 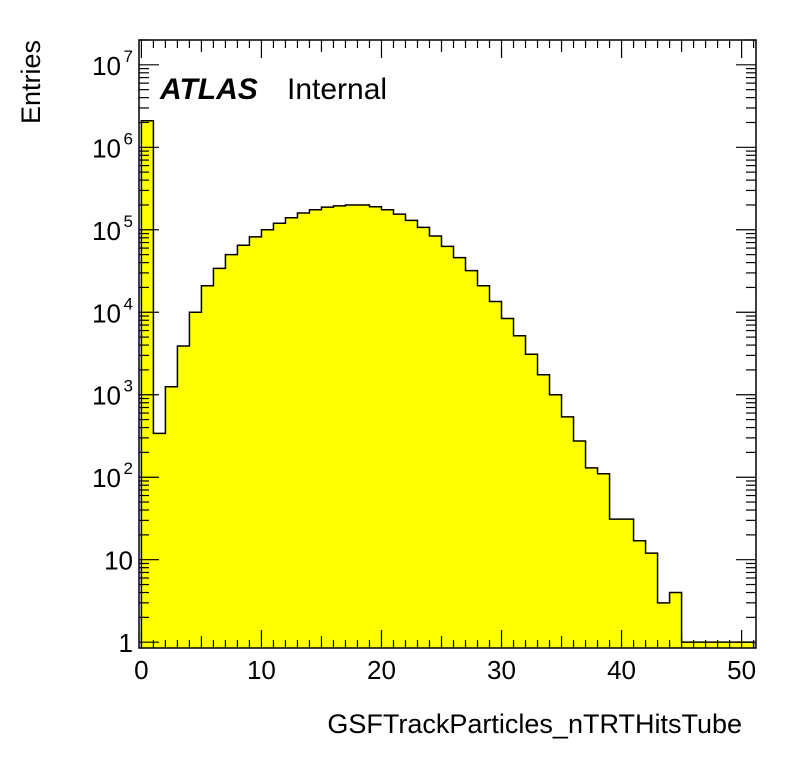 I want to click on atlas-label: ATLAS, so click(x=208, y=89).